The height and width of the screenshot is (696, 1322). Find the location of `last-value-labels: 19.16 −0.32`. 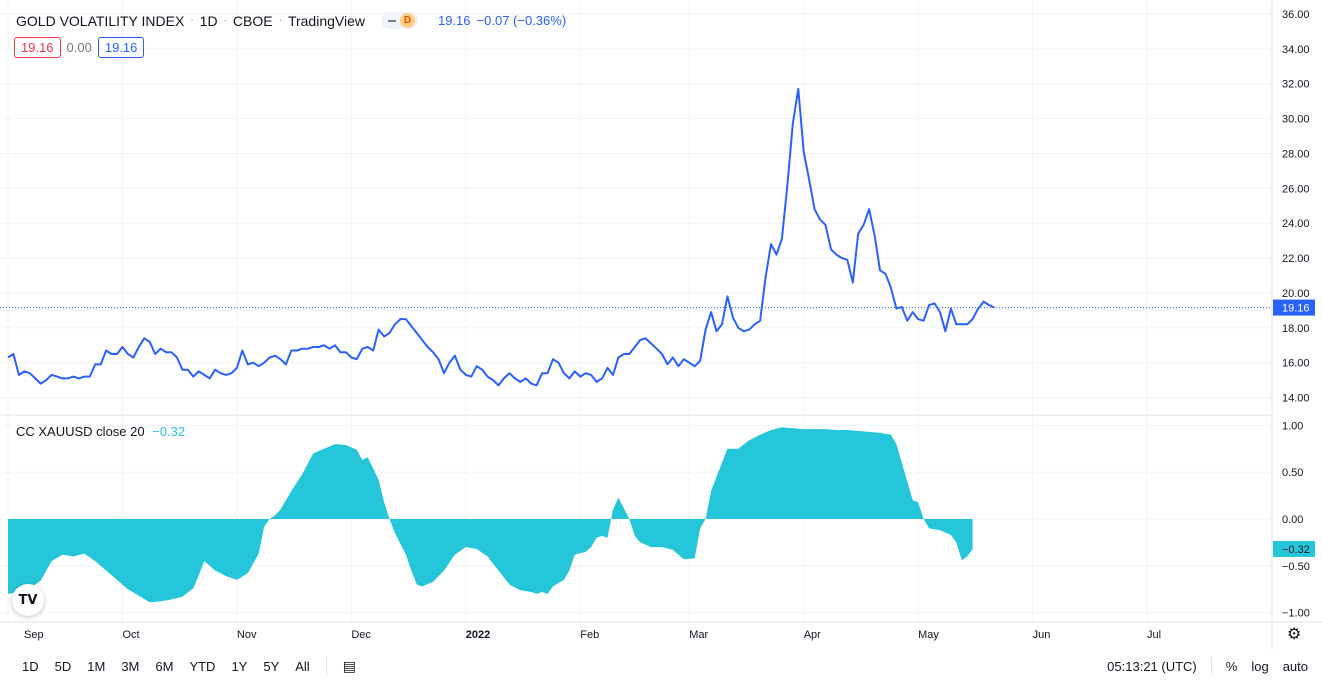

last-value-labels: 19.16 −0.32 is located at coordinates (1294, 428).